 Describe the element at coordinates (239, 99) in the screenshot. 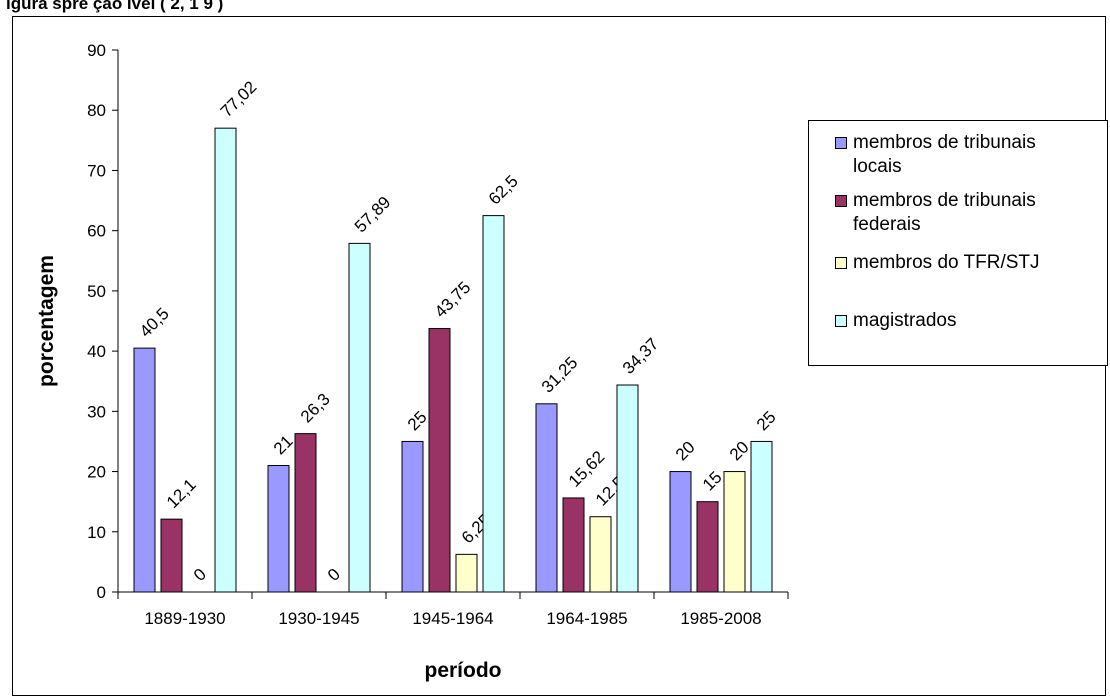

I see `data-label: 77,02` at that location.